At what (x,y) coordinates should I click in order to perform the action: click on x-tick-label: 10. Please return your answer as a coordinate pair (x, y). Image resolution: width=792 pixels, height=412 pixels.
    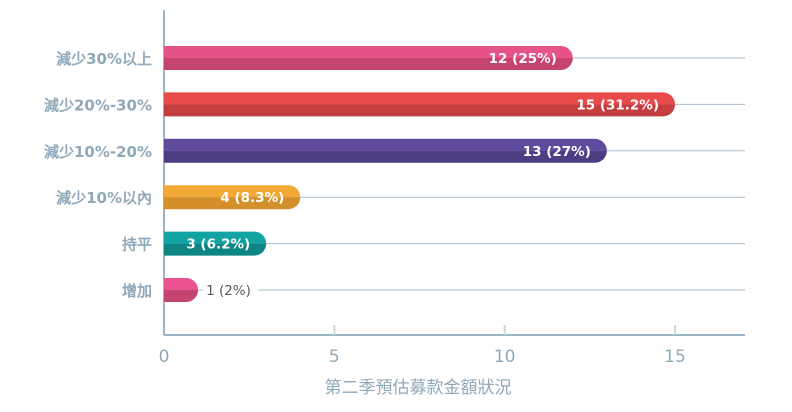
    Looking at the image, I should click on (505, 357).